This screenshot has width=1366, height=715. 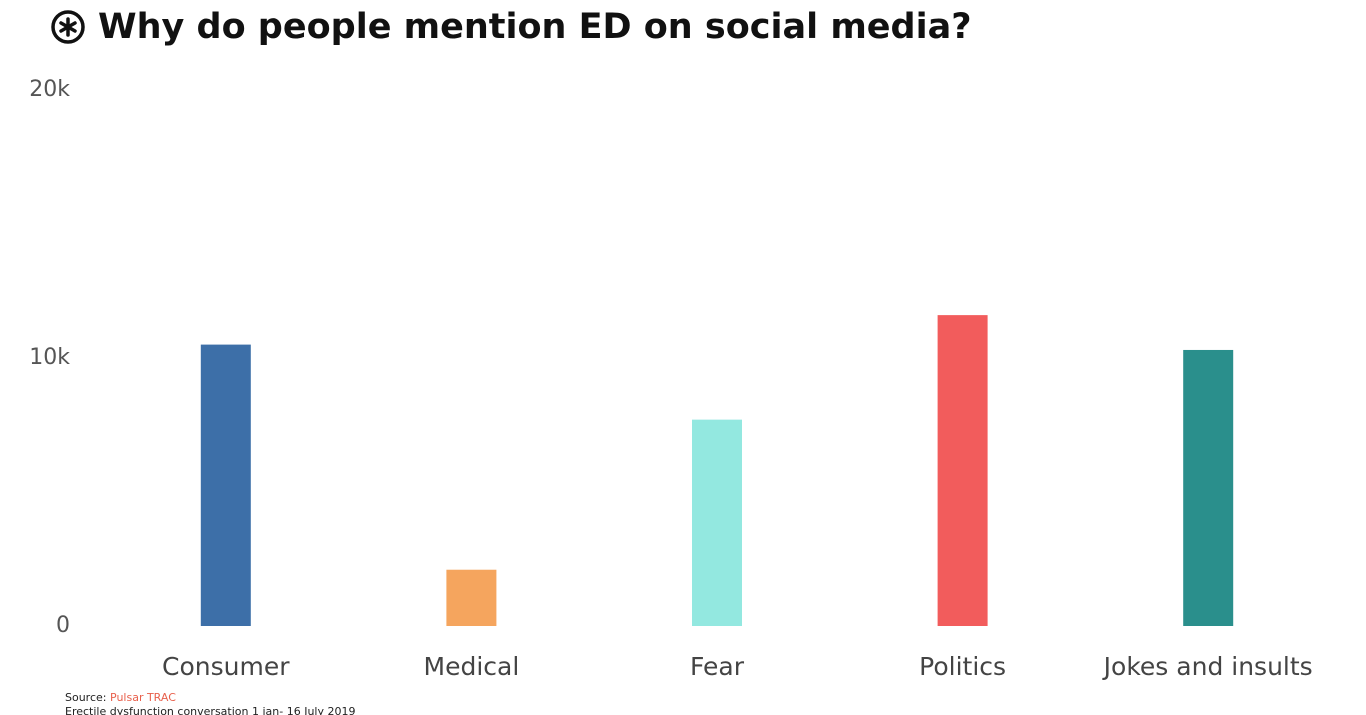 I want to click on x-tick-label: Consumer, so click(x=226, y=666).